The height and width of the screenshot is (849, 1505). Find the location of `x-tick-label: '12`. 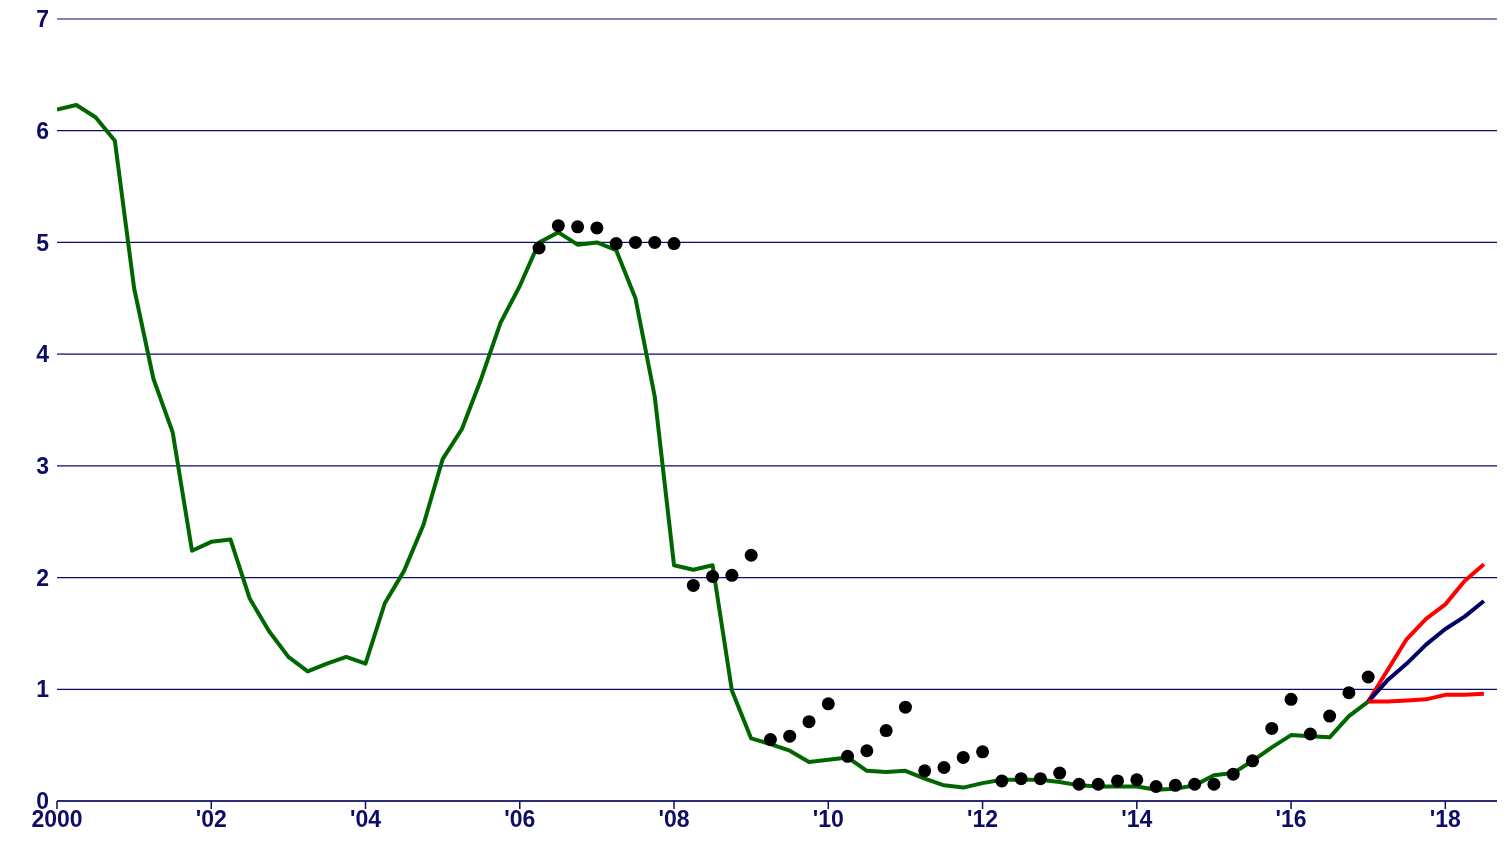

x-tick-label: '12 is located at coordinates (983, 819).